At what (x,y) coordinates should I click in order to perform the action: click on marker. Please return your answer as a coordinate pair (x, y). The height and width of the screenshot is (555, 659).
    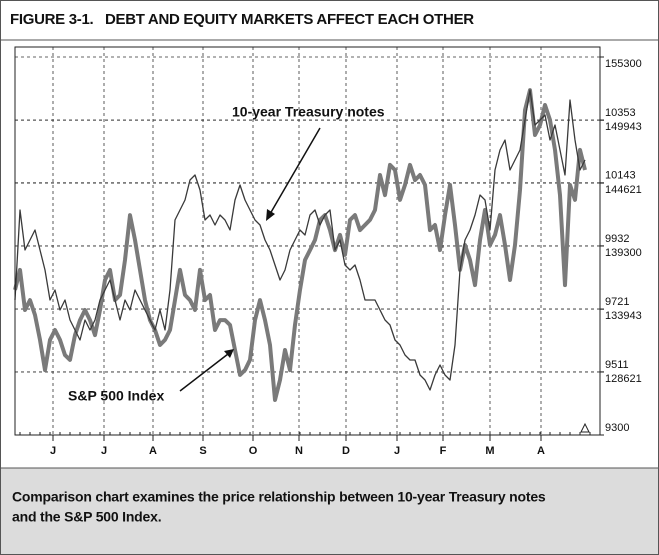
    Looking at the image, I should click on (585, 427).